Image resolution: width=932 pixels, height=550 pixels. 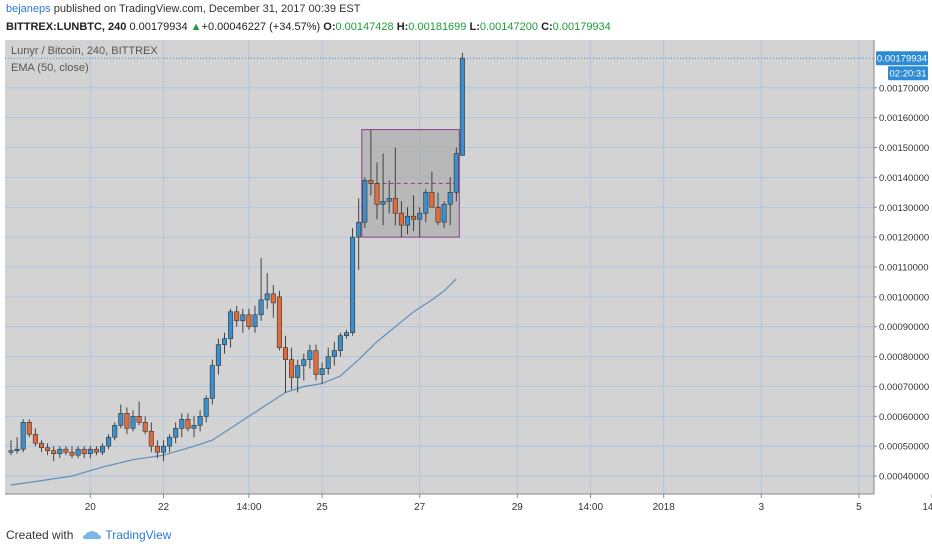 I want to click on price-axis, so click(x=903, y=267).